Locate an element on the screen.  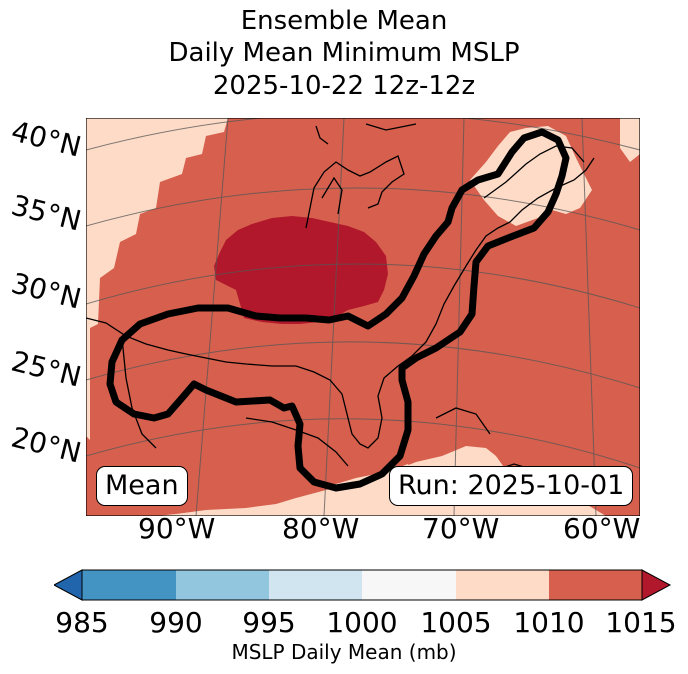
colorbar-frame is located at coordinates (362, 585).